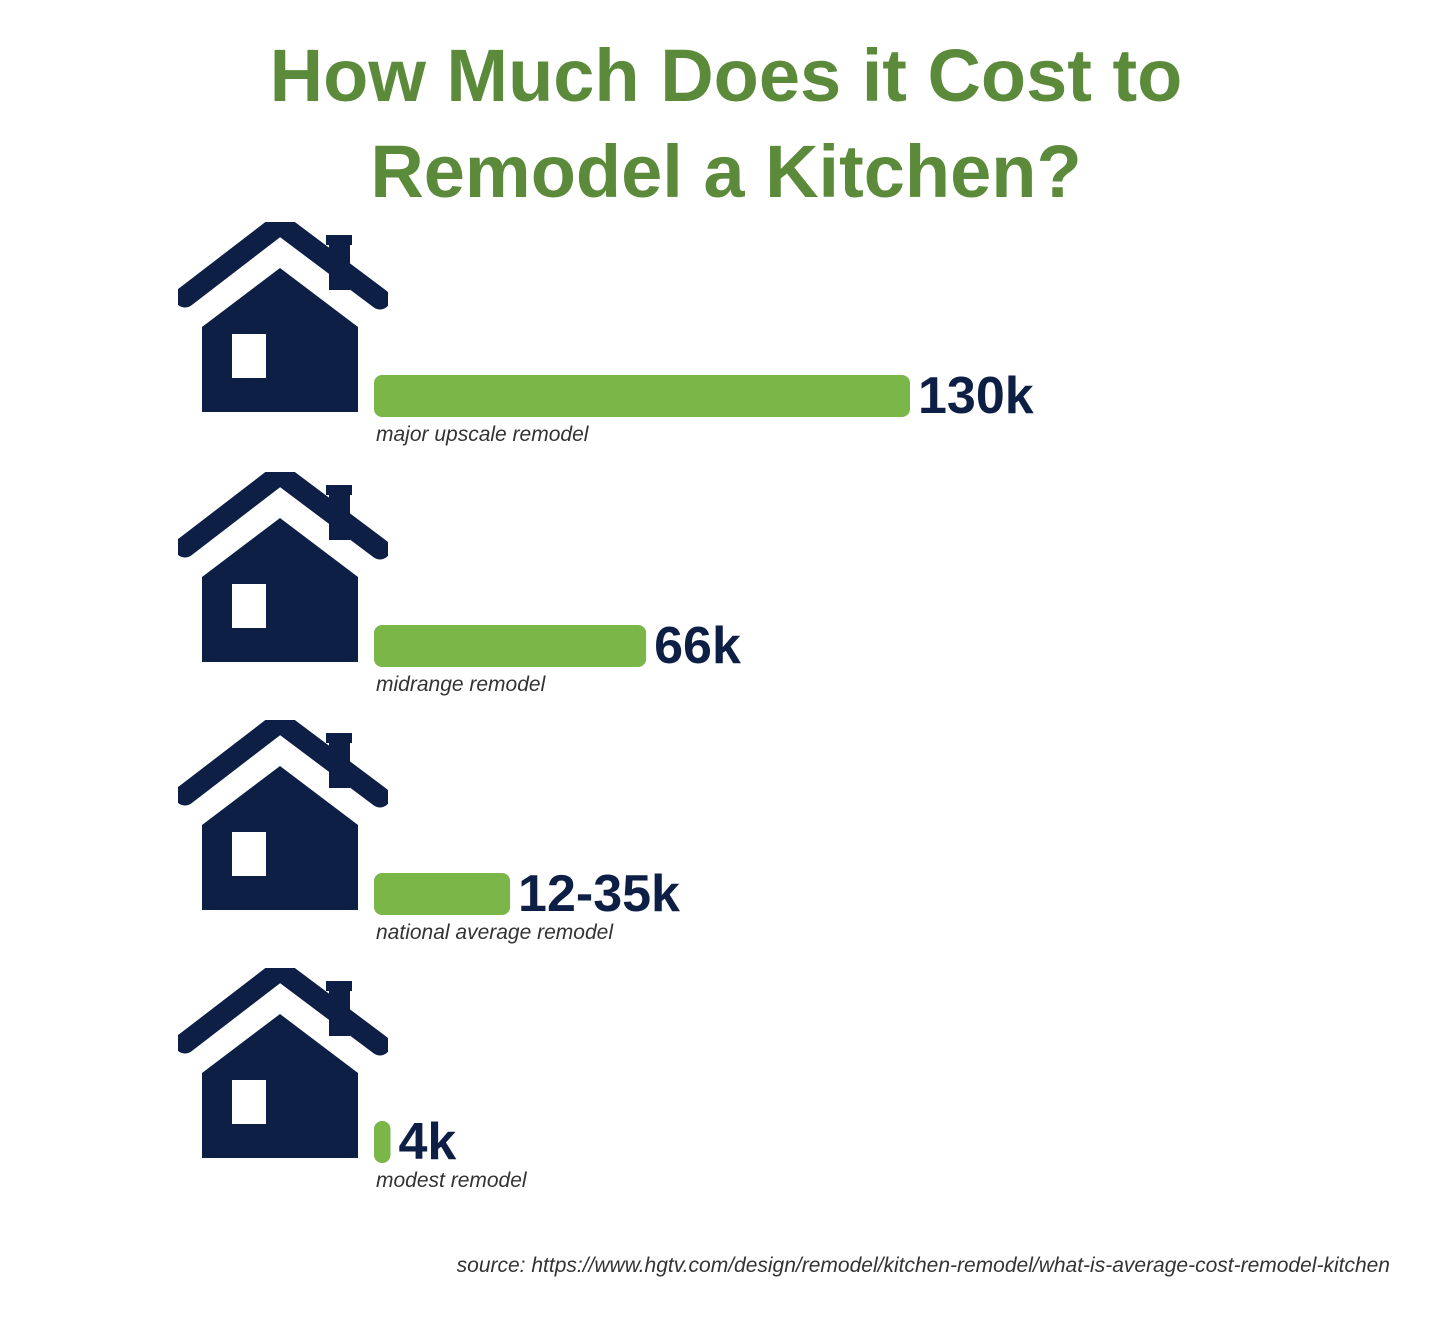 The width and height of the screenshot is (1452, 1320). What do you see at coordinates (483, 434) in the screenshot?
I see `category-label: major upscale remodel` at bounding box center [483, 434].